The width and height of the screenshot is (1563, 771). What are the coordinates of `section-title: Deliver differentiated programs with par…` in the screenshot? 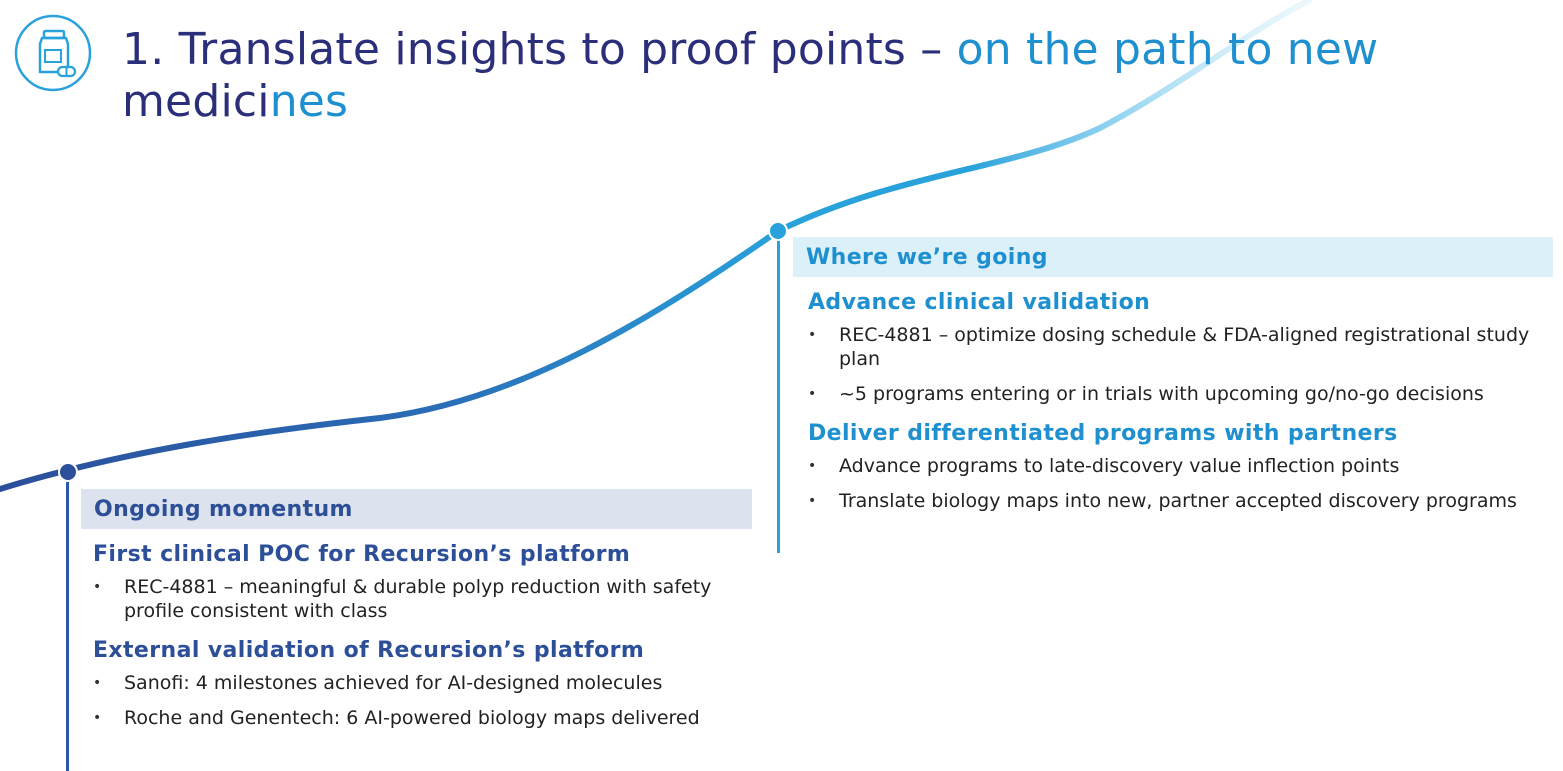 It's located at (1103, 433).